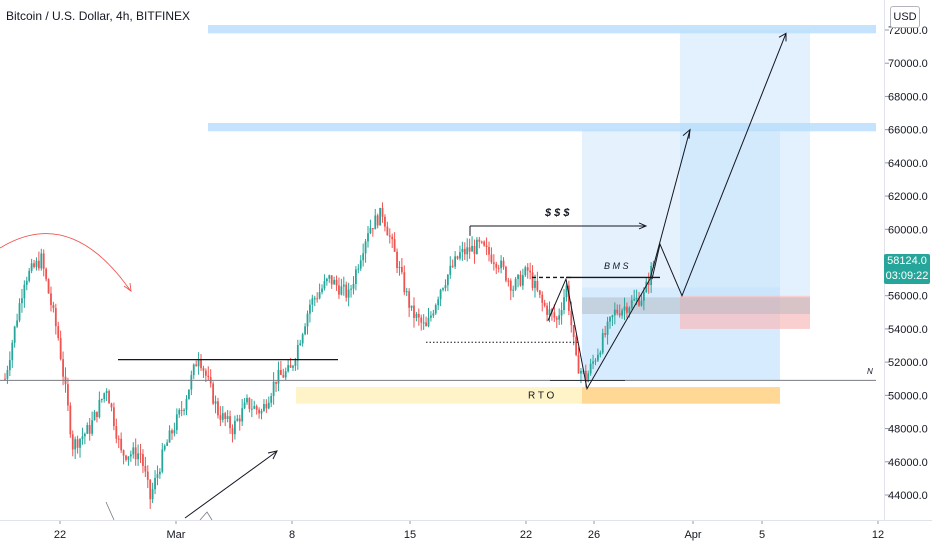 Image resolution: width=932 pixels, height=555 pixels. What do you see at coordinates (127, 287) in the screenshot?
I see `red-arc-head` at bounding box center [127, 287].